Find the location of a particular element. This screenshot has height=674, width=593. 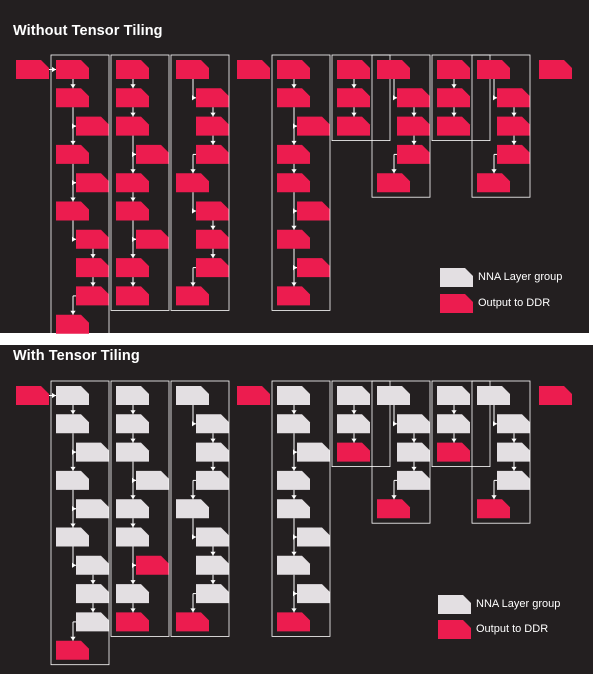

without-tiling-title: Without Tensor Tiling is located at coordinates (88, 31).